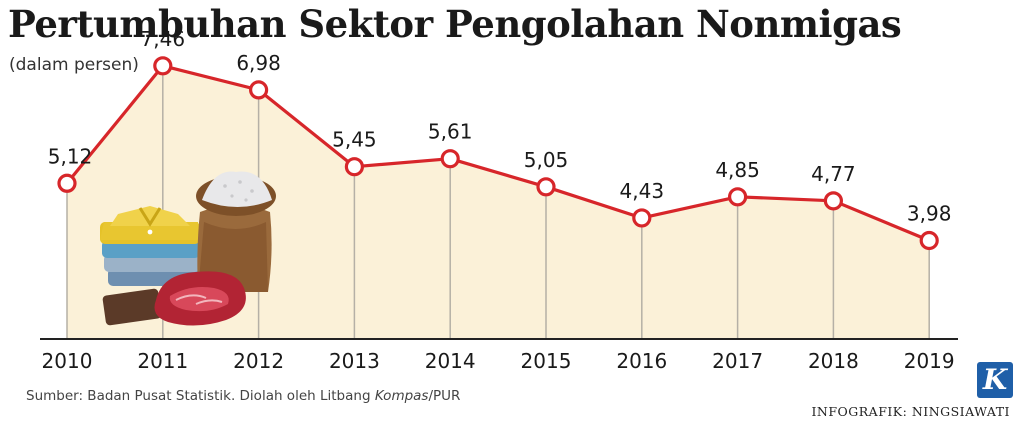 Image resolution: width=1024 pixels, height=427 pixels. Describe the element at coordinates (401, 396) in the screenshot. I see `source-italic: Kompas` at that location.